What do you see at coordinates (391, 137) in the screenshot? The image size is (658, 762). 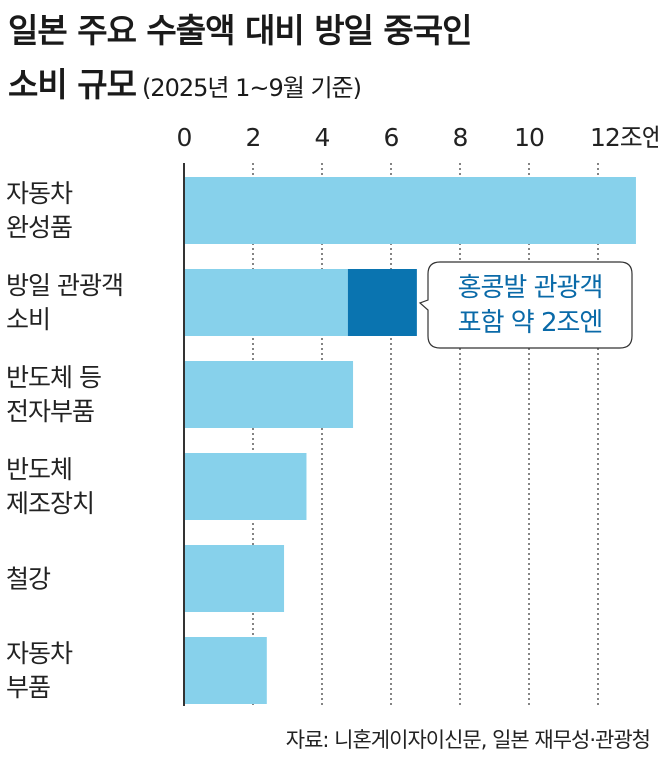 I see `x-tick-label: 6` at bounding box center [391, 137].